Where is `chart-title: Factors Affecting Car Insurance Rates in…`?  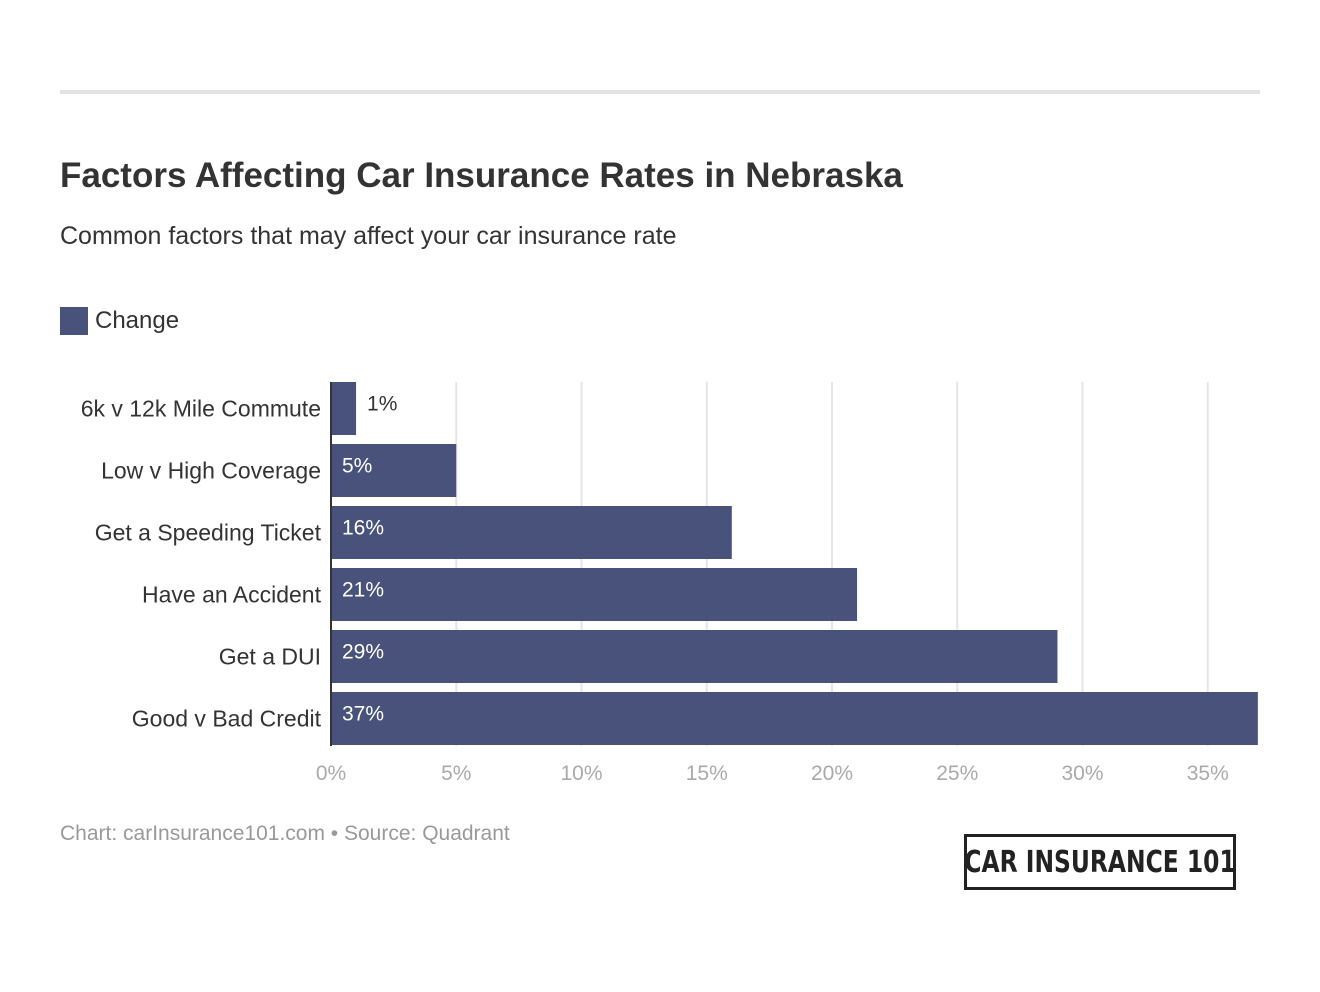 chart-title: Factors Affecting Car Insurance Rates in… is located at coordinates (481, 175).